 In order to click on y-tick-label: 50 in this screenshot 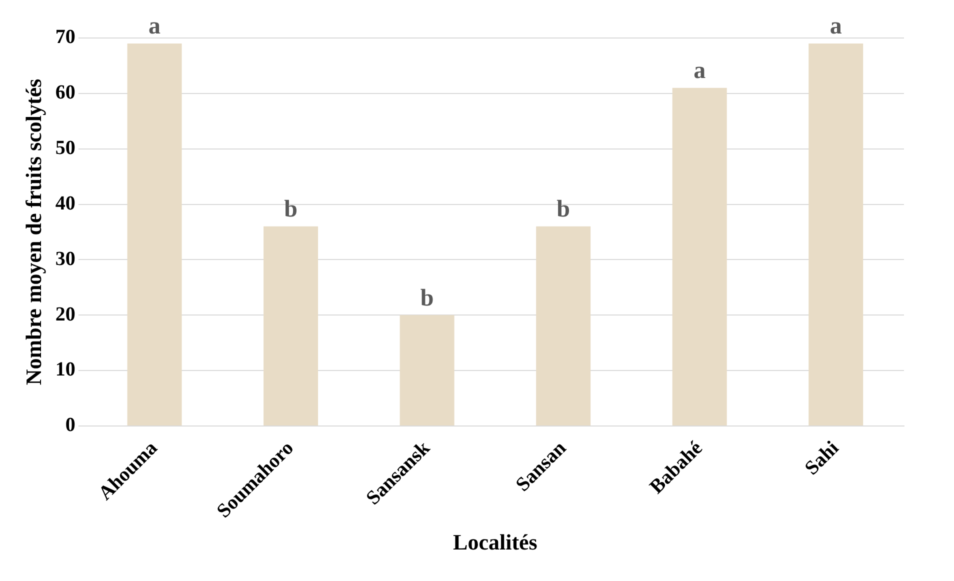, I will do `click(65, 148)`.